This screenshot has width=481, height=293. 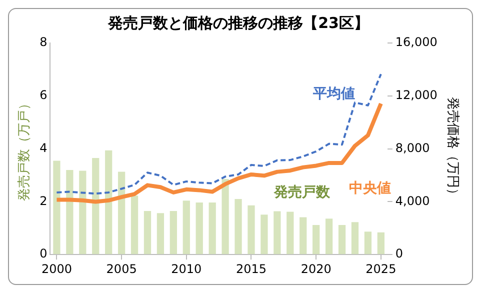 I want to click on y2-tick-label: 8,000, so click(x=412, y=147).